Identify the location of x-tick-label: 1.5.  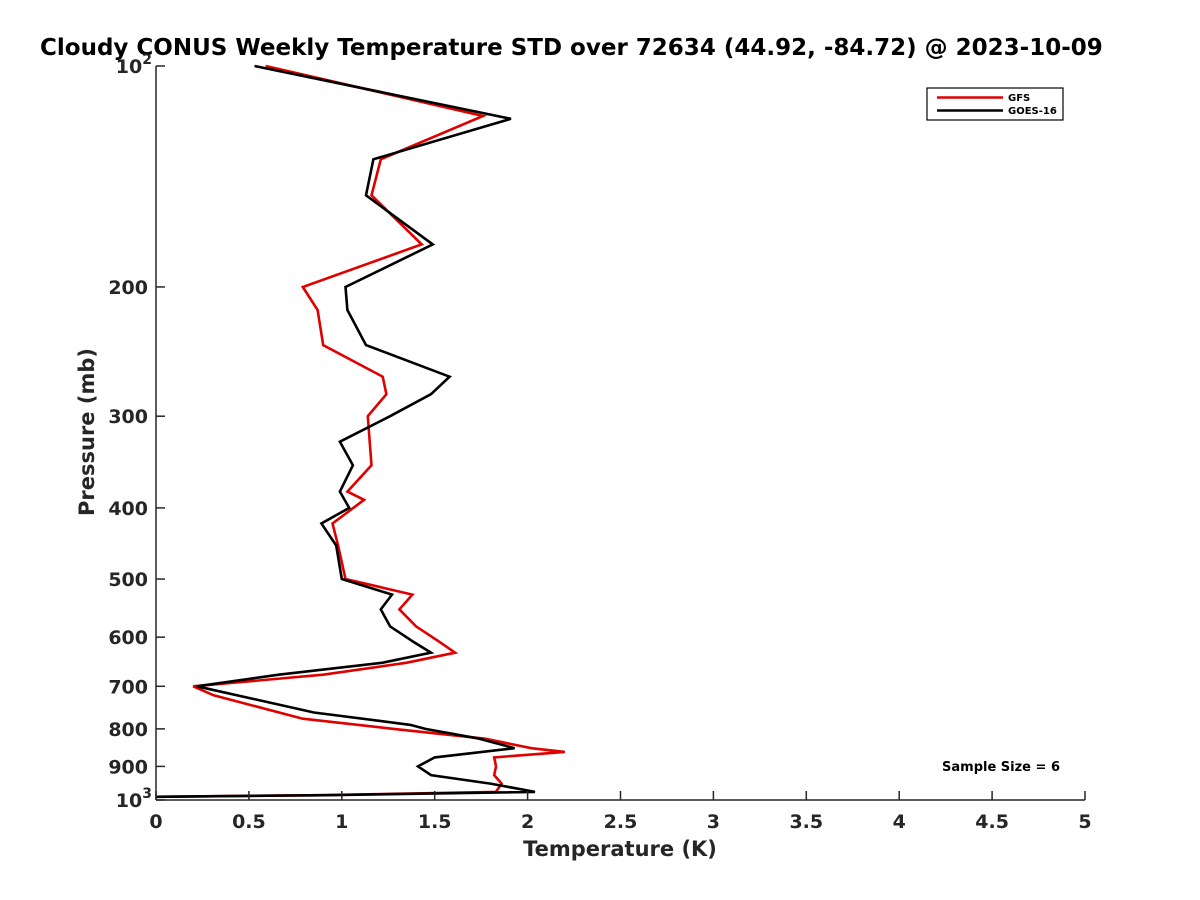
(435, 822).